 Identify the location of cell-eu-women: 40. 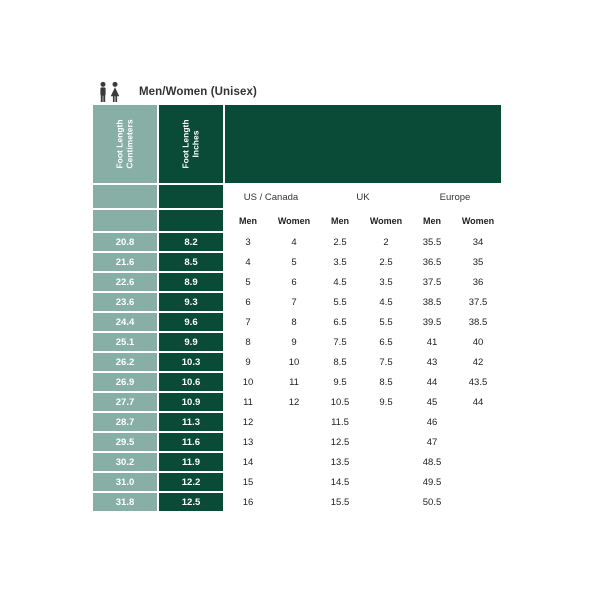
(478, 342).